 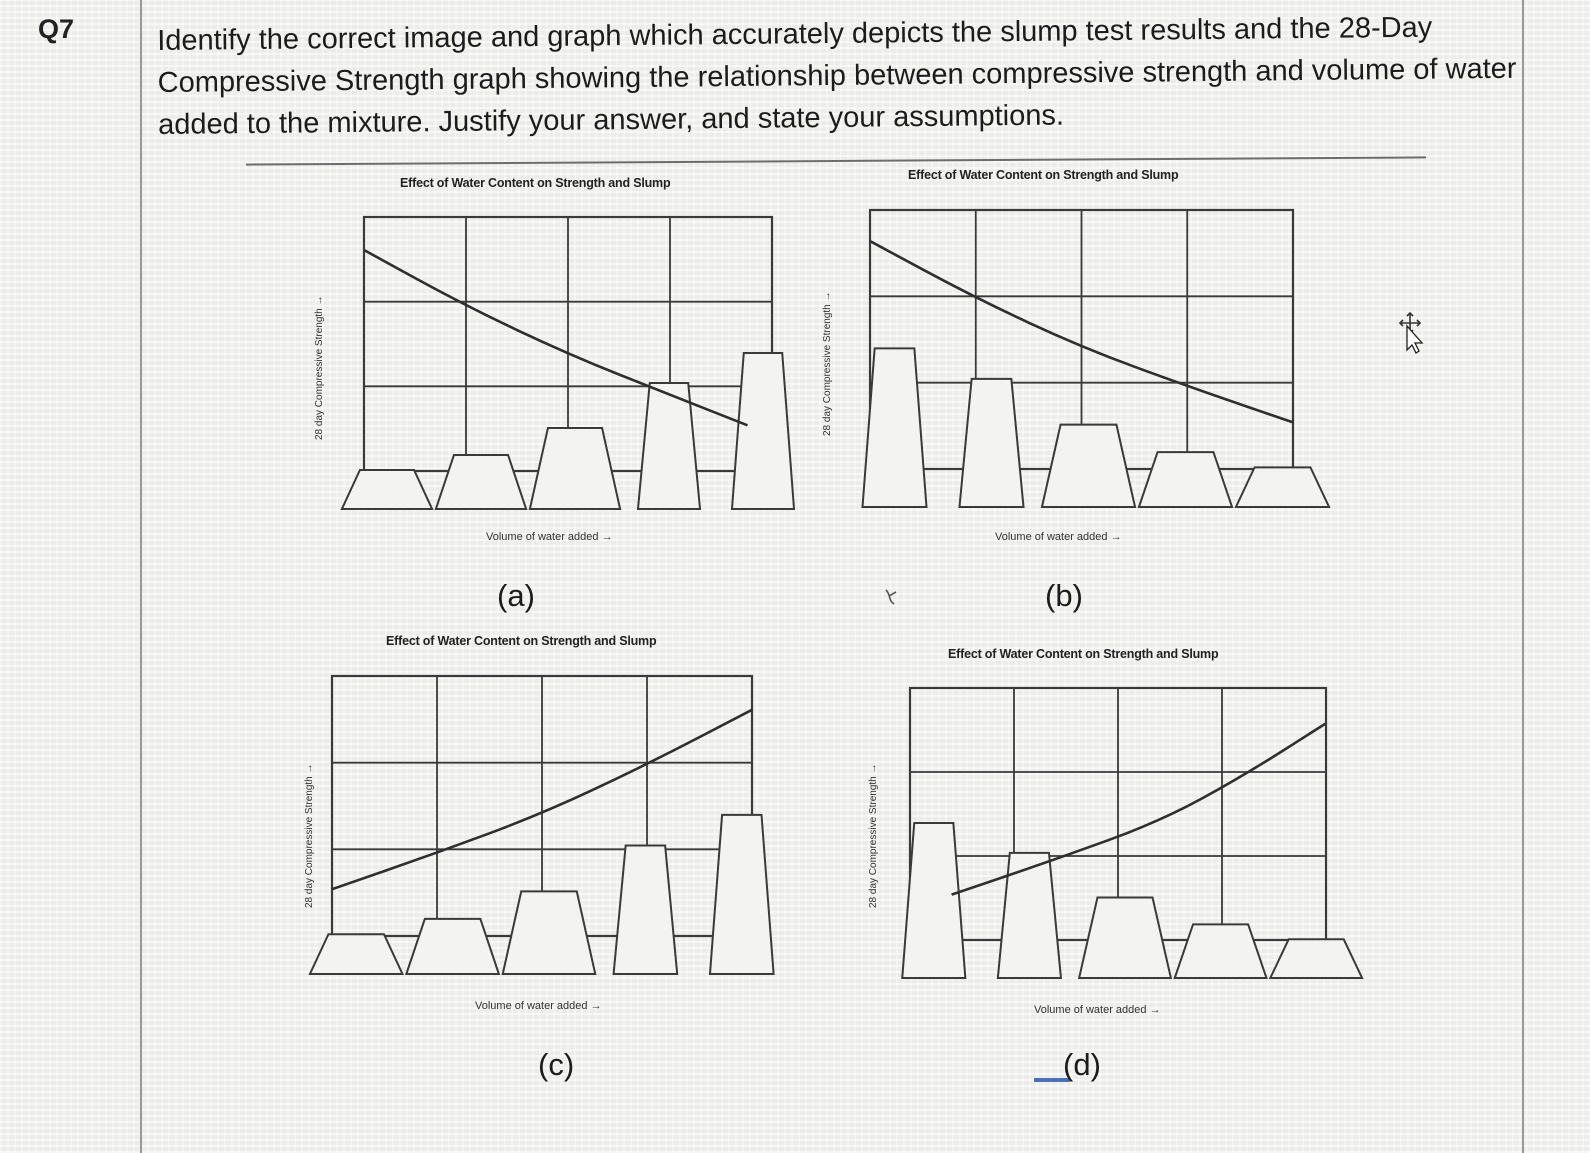 What do you see at coordinates (1064, 595) in the screenshot?
I see `panel-label-b: (b)` at bounding box center [1064, 595].